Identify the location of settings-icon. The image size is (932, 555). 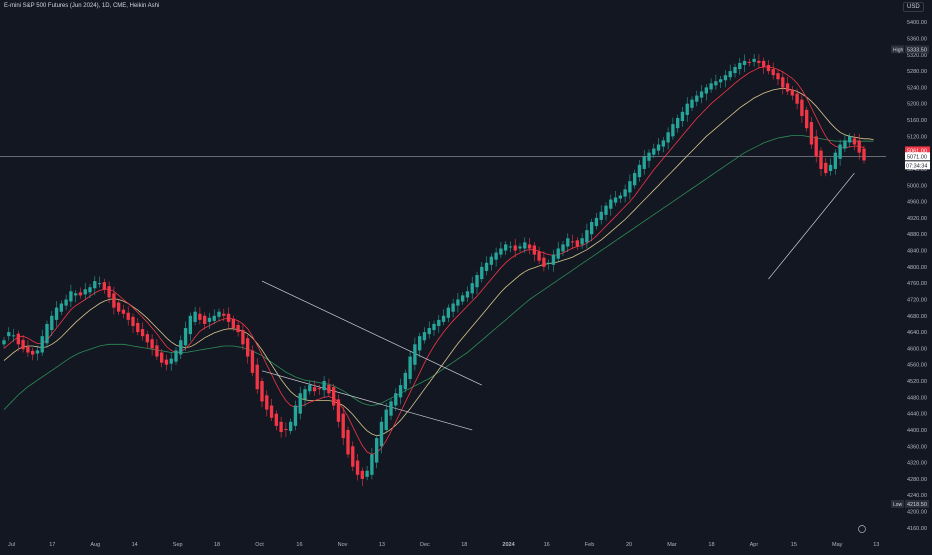
(862, 529).